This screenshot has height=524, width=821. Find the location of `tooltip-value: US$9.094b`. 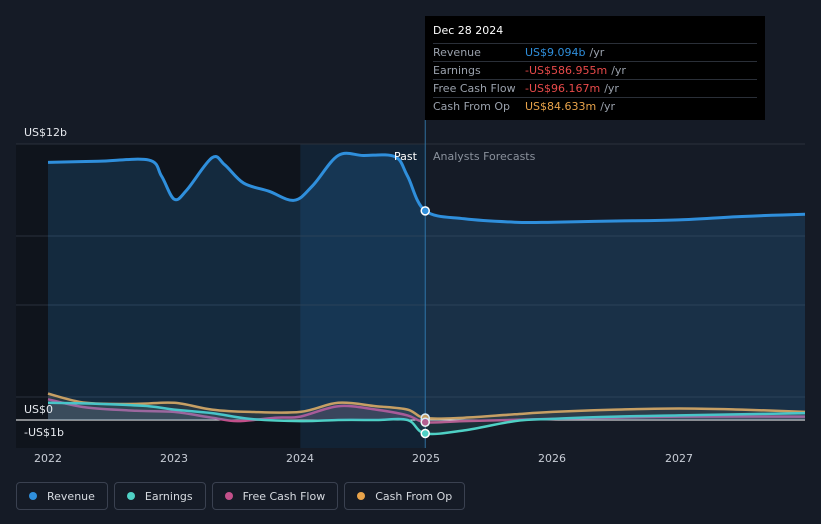

tooltip-value: US$9.094b is located at coordinates (555, 52).